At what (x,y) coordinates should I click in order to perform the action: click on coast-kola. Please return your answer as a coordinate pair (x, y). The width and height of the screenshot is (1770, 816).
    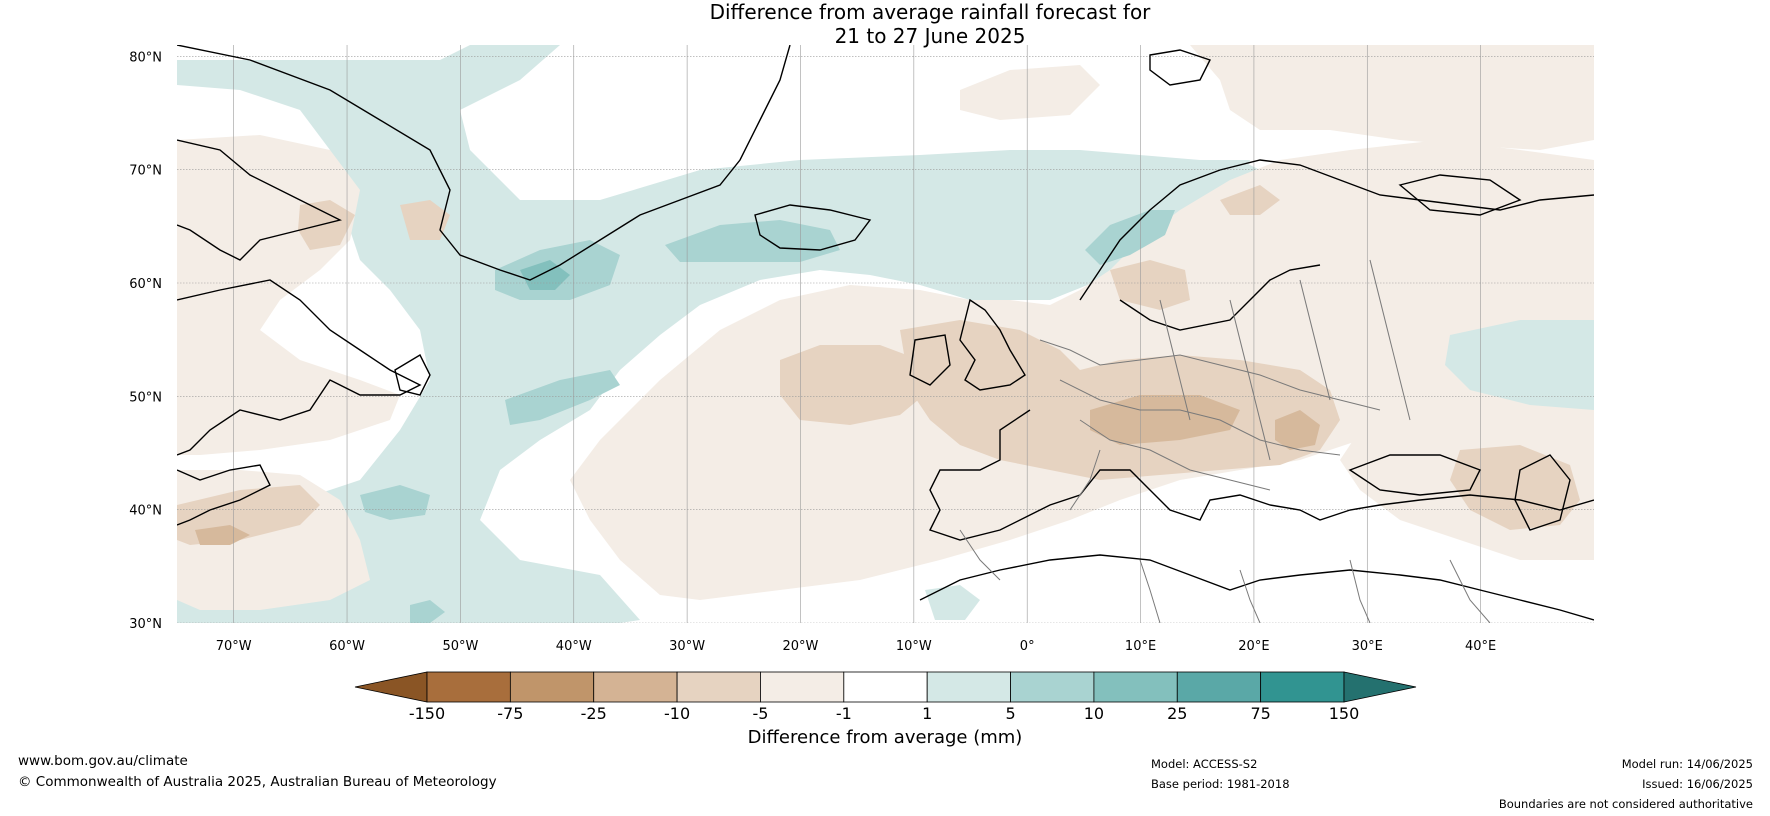
    Looking at the image, I should click on (1460, 195).